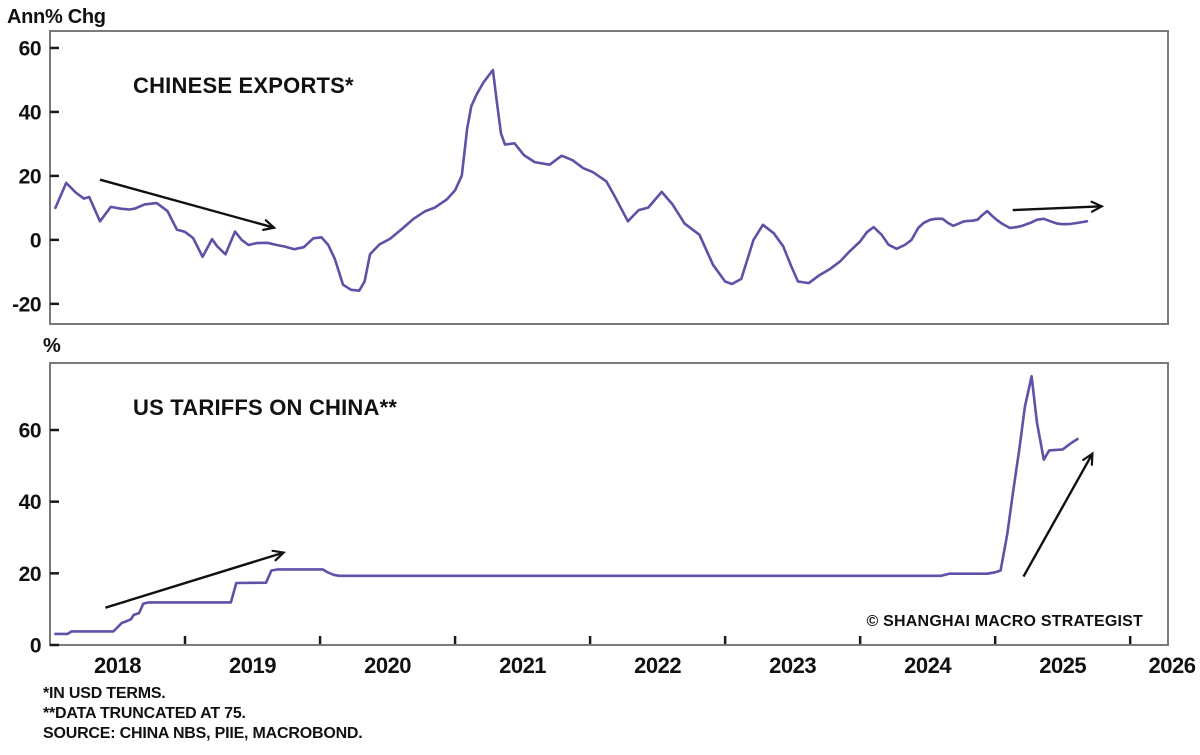 Image resolution: width=1200 pixels, height=755 pixels. Describe the element at coordinates (1172, 665) in the screenshot. I see `x-tick-label: 2026` at that location.